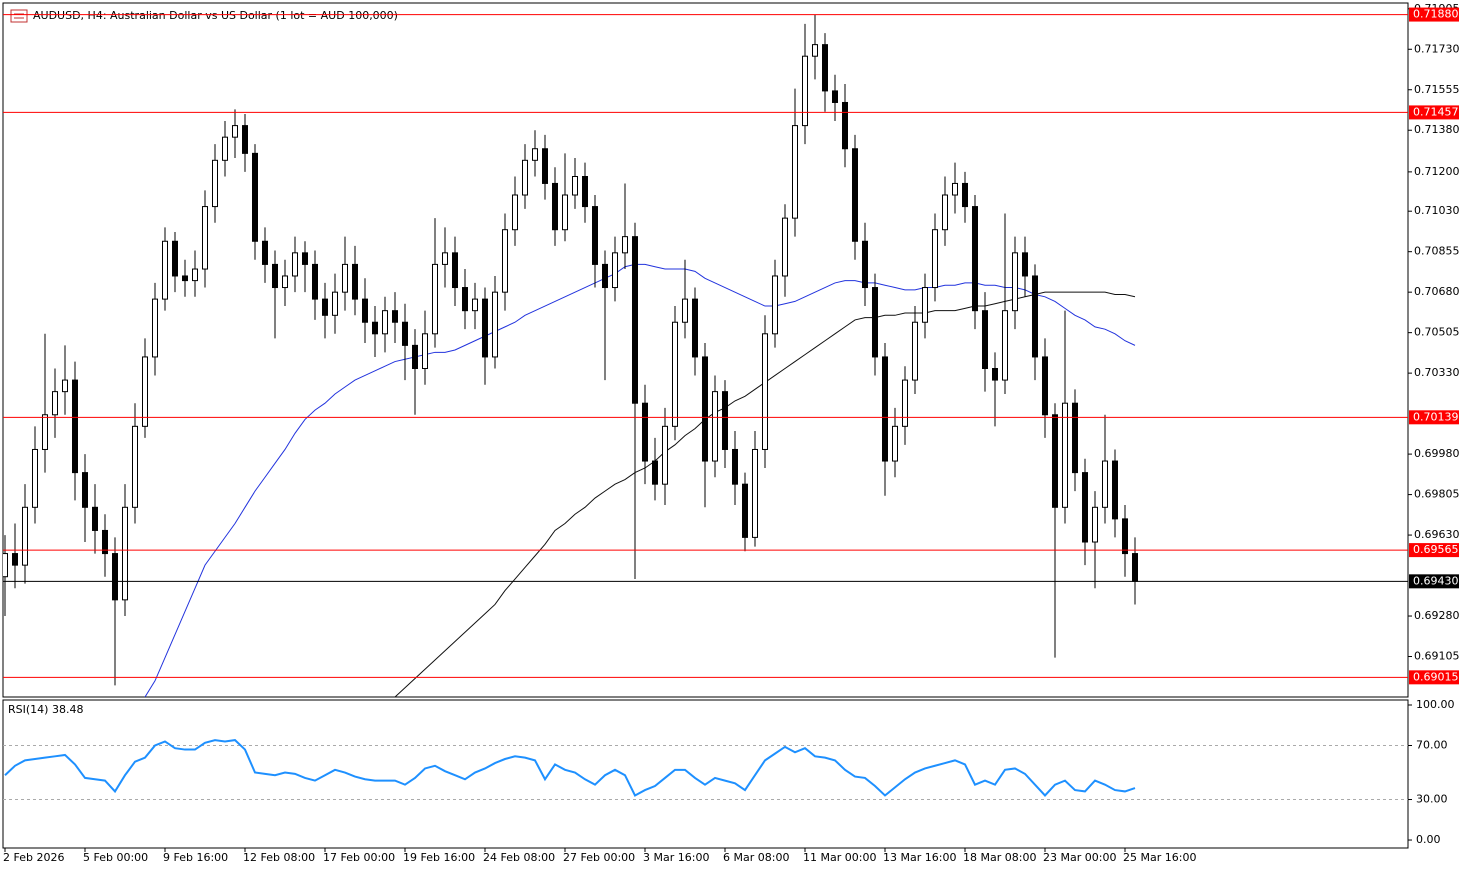 The width and height of the screenshot is (1474, 874). What do you see at coordinates (1437, 129) in the screenshot?
I see `y-tick-label: 0.71380` at bounding box center [1437, 129].